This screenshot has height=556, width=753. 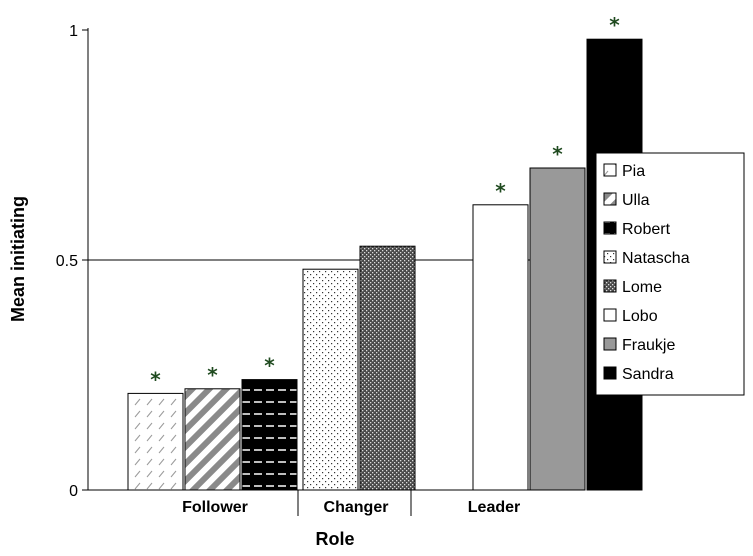 I want to click on y-ticks: 00.51, so click(x=72, y=261).